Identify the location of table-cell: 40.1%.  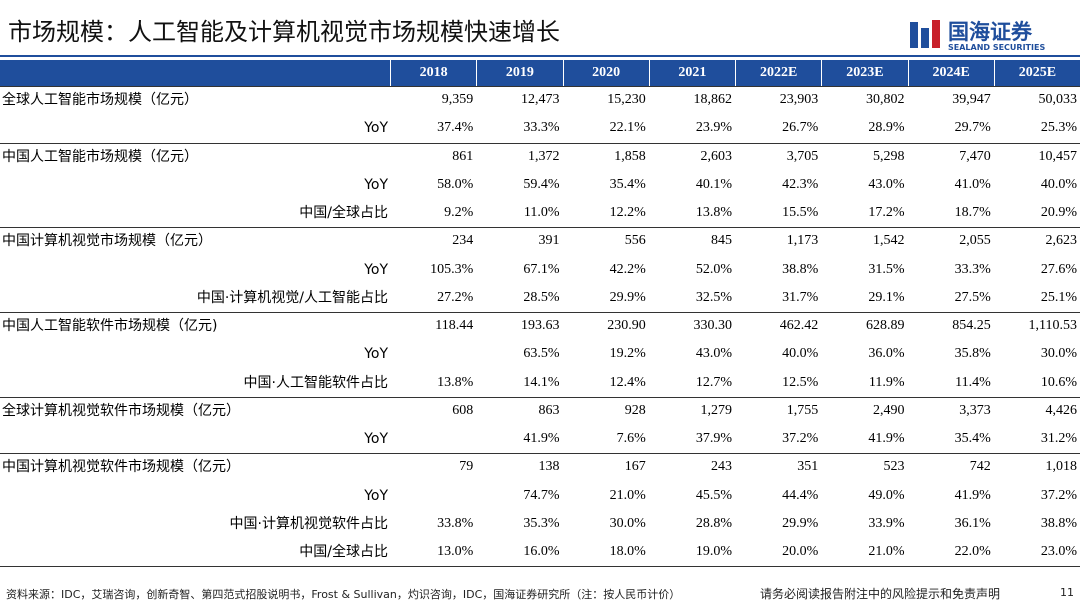
(713, 184).